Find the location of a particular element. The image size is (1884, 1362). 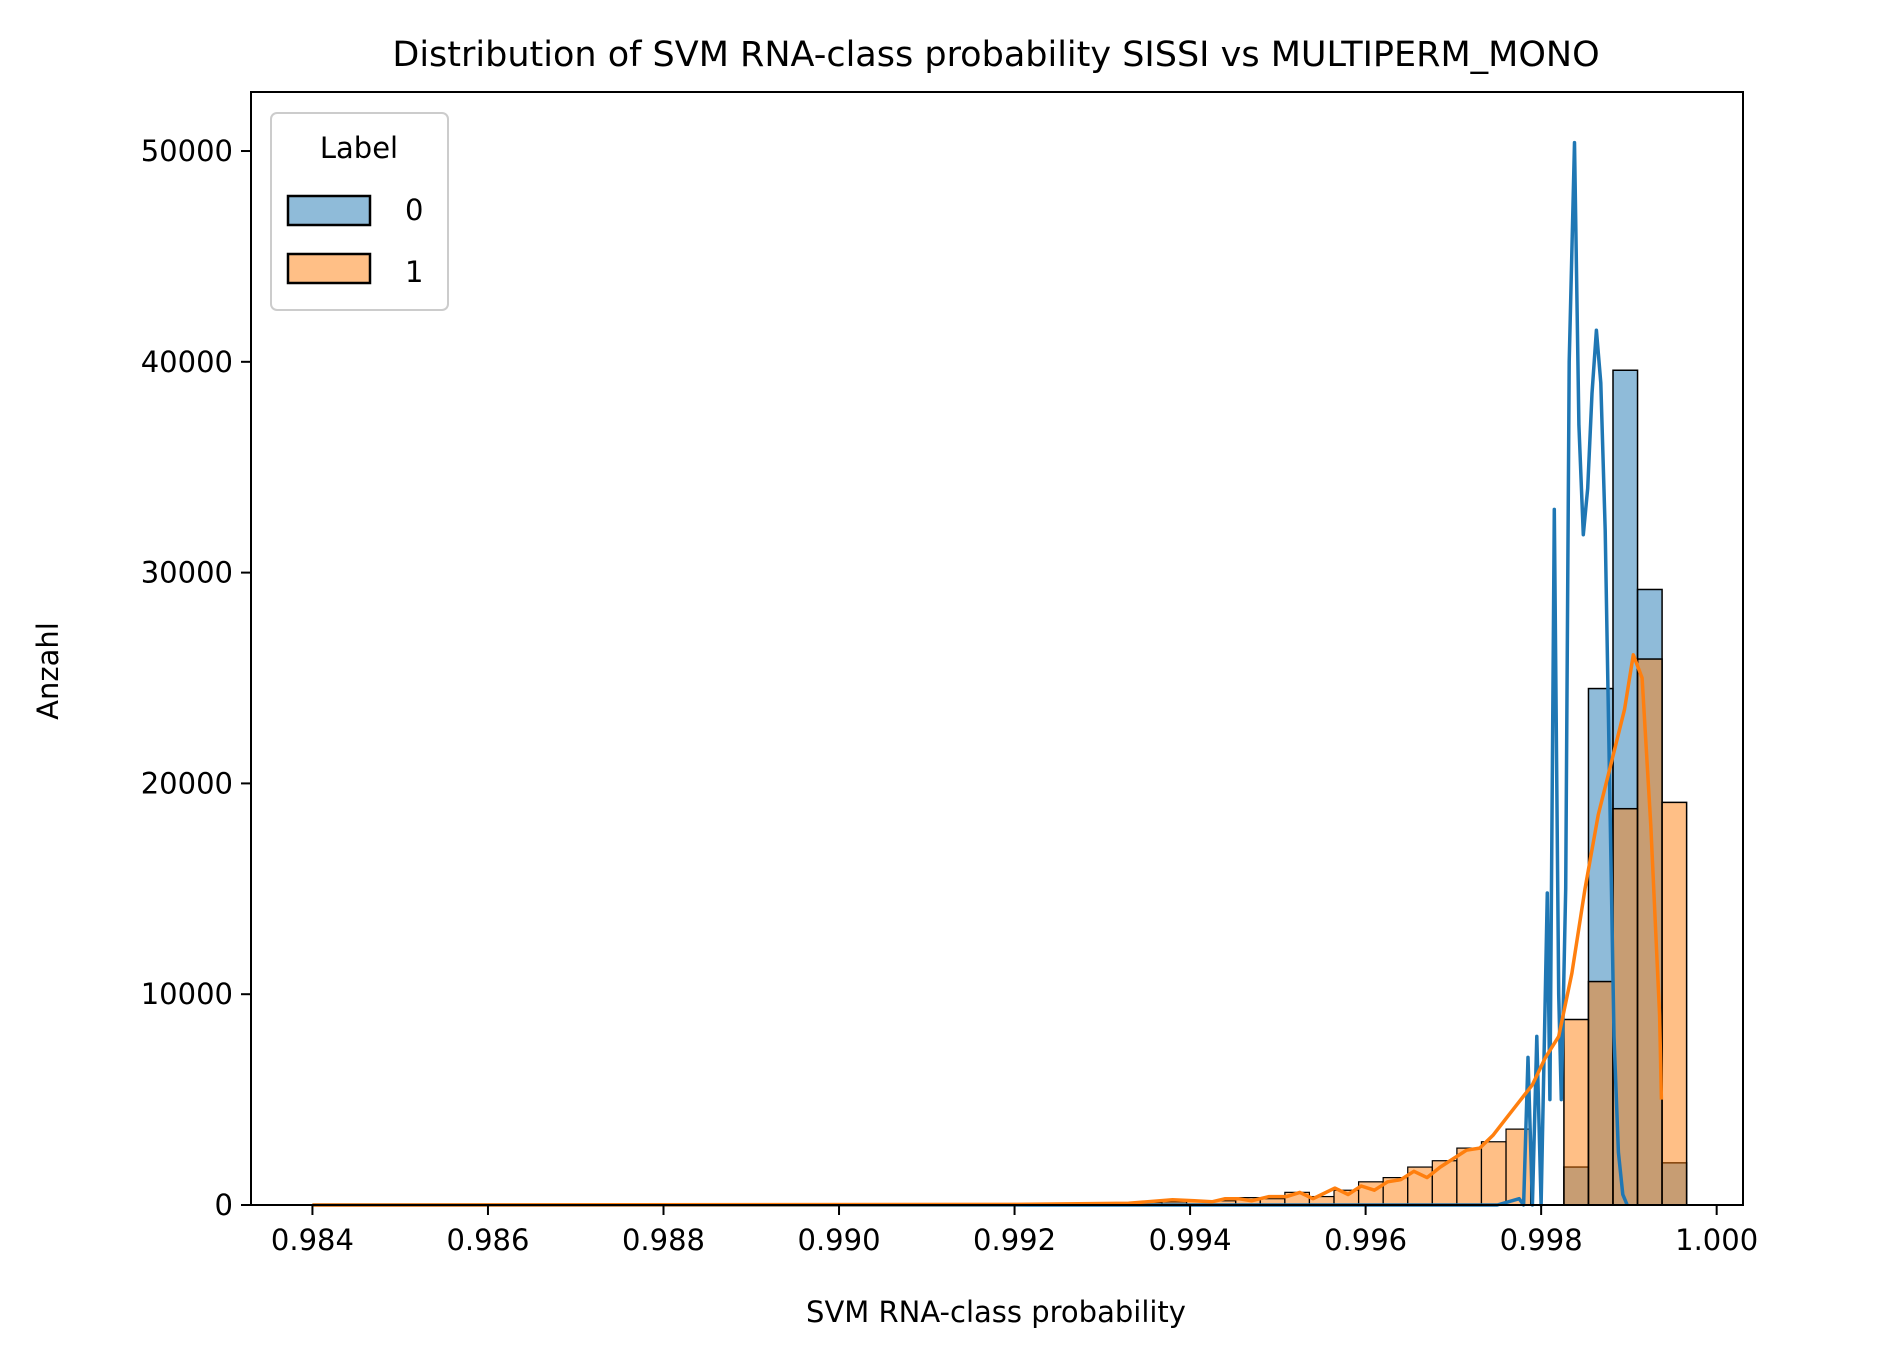

x-axis-label: SVM RNA-class probability is located at coordinates (996, 1312).